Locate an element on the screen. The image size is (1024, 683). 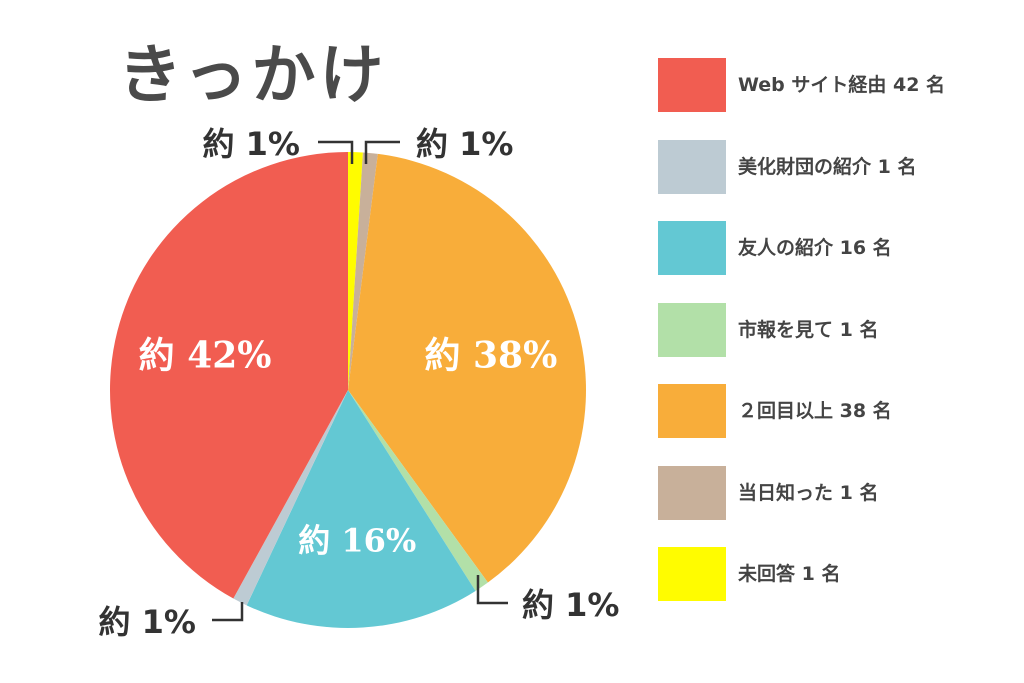
legend-item: 未回答 1 名 is located at coordinates (838, 574).